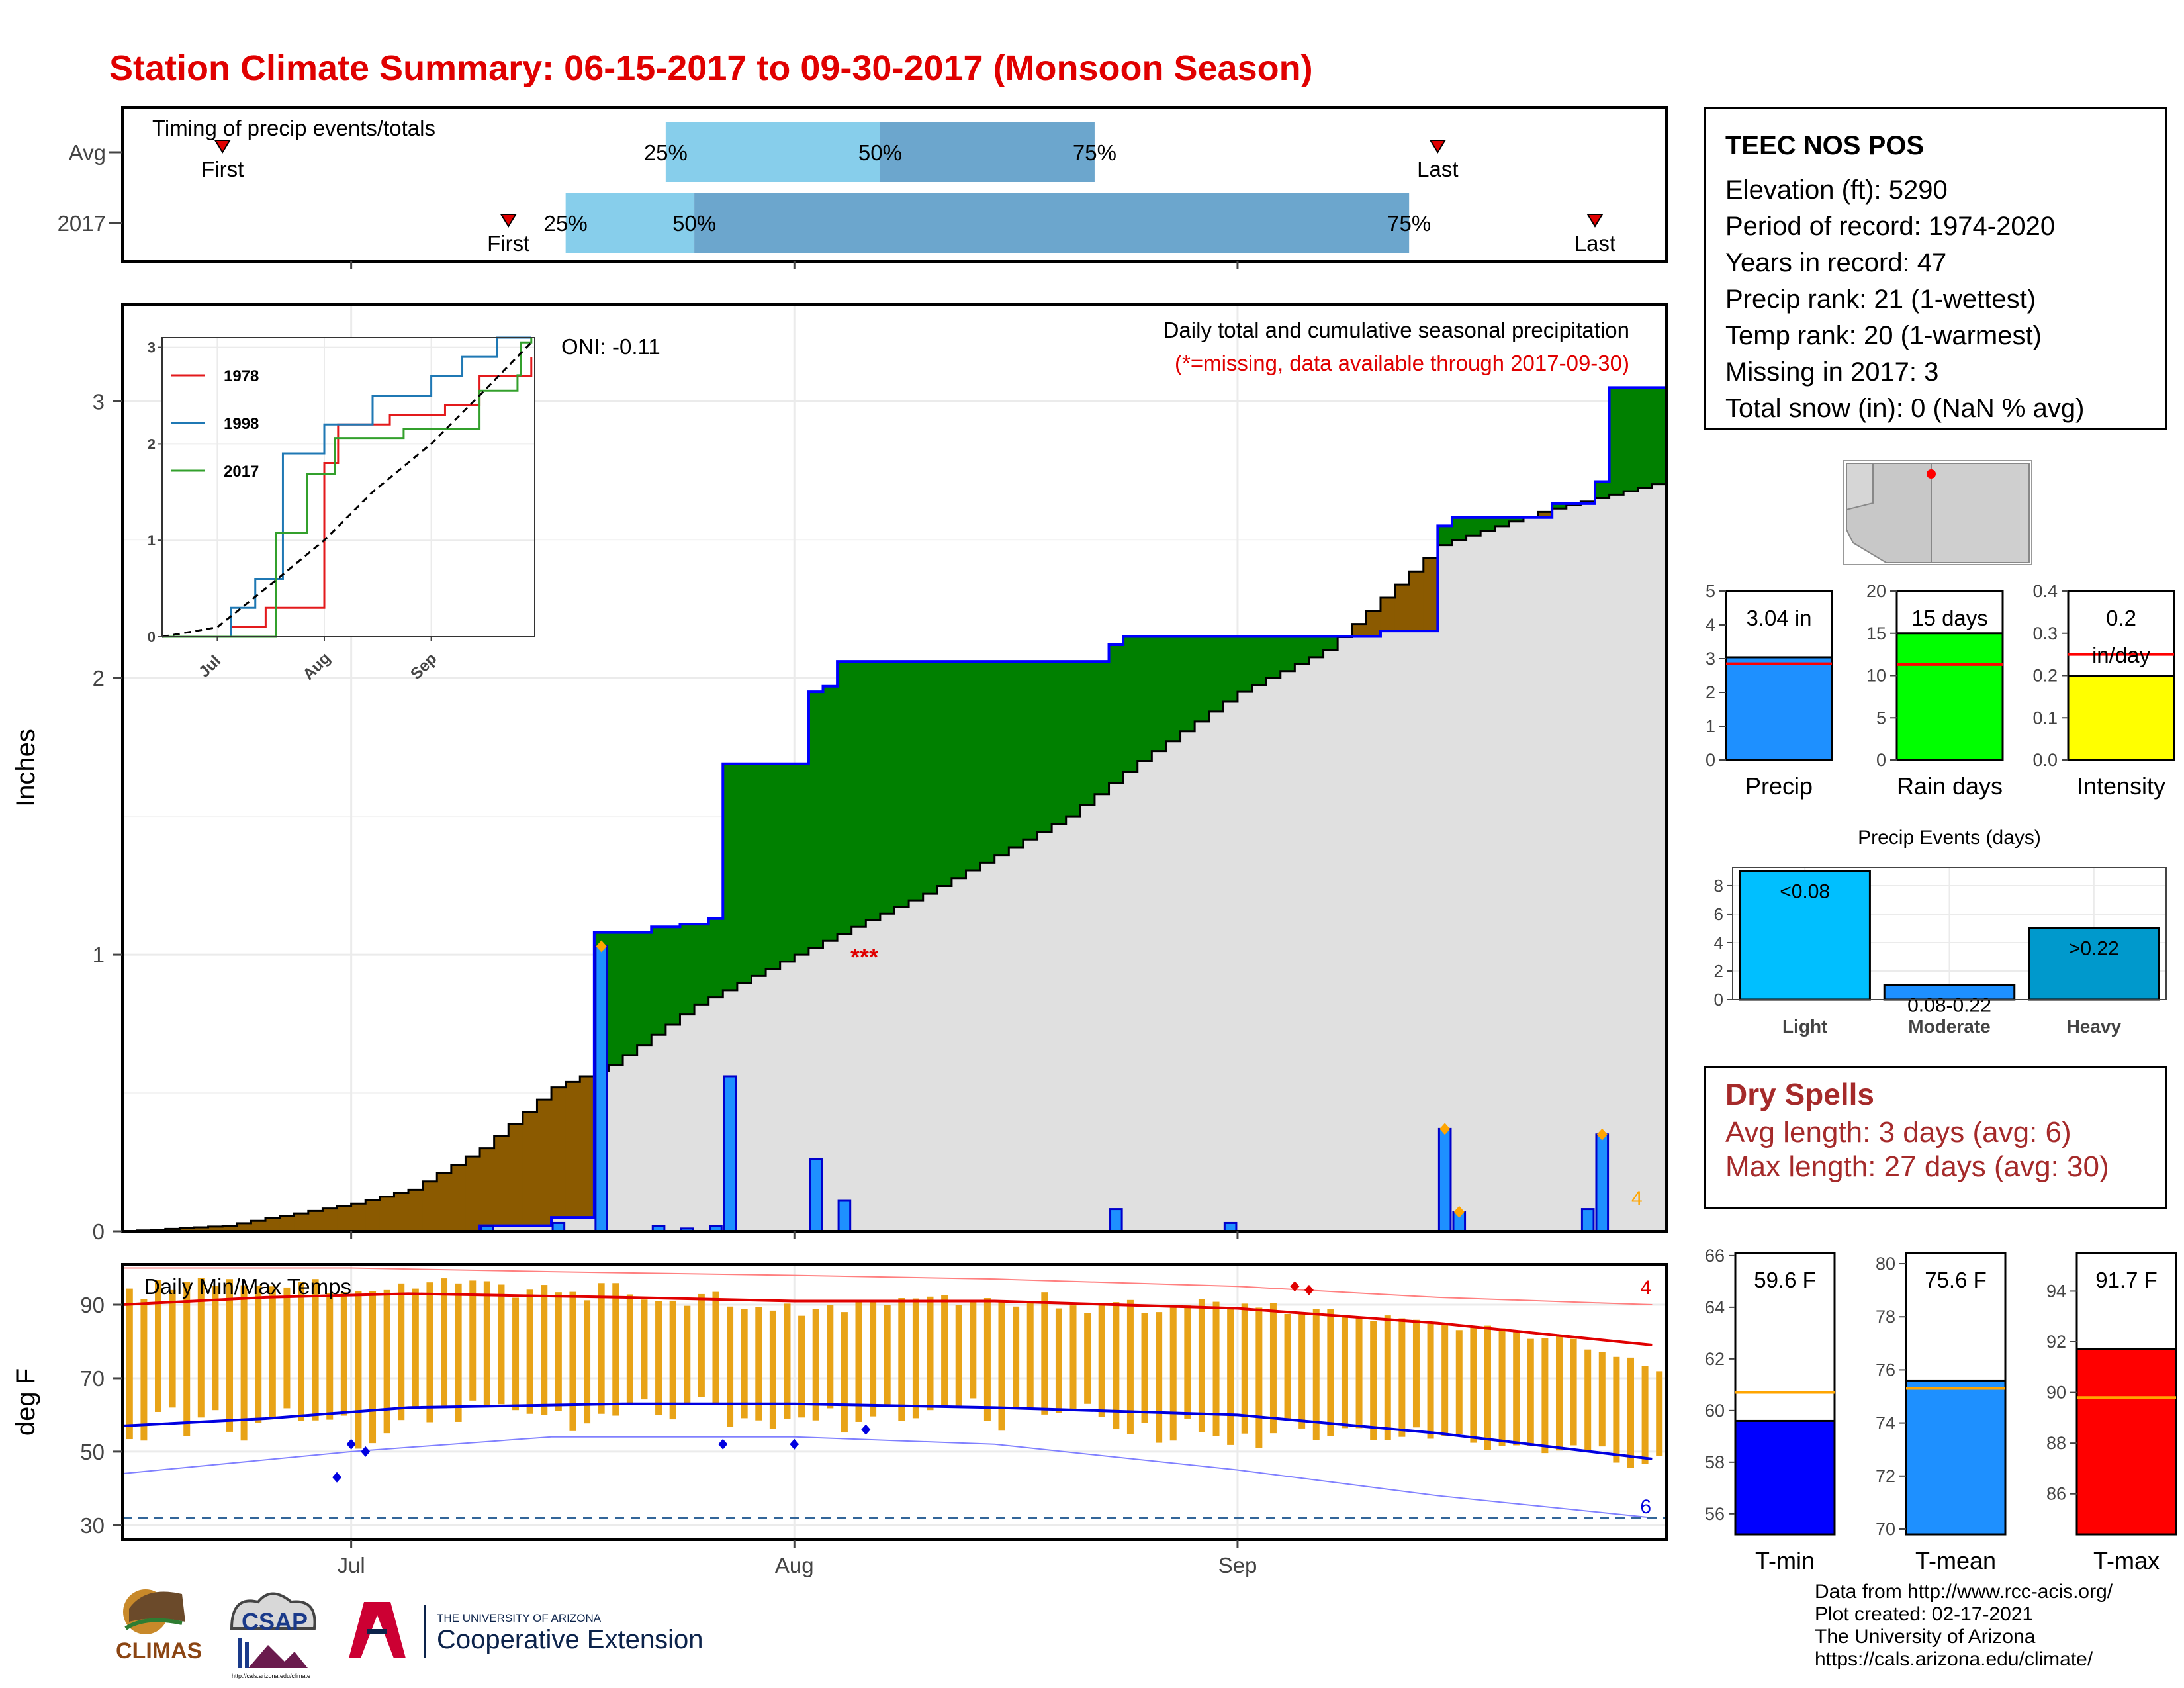 This screenshot has height=1688, width=2184. Describe the element at coordinates (694, 223) in the screenshot. I see `timing-q50-label: 50%` at that location.